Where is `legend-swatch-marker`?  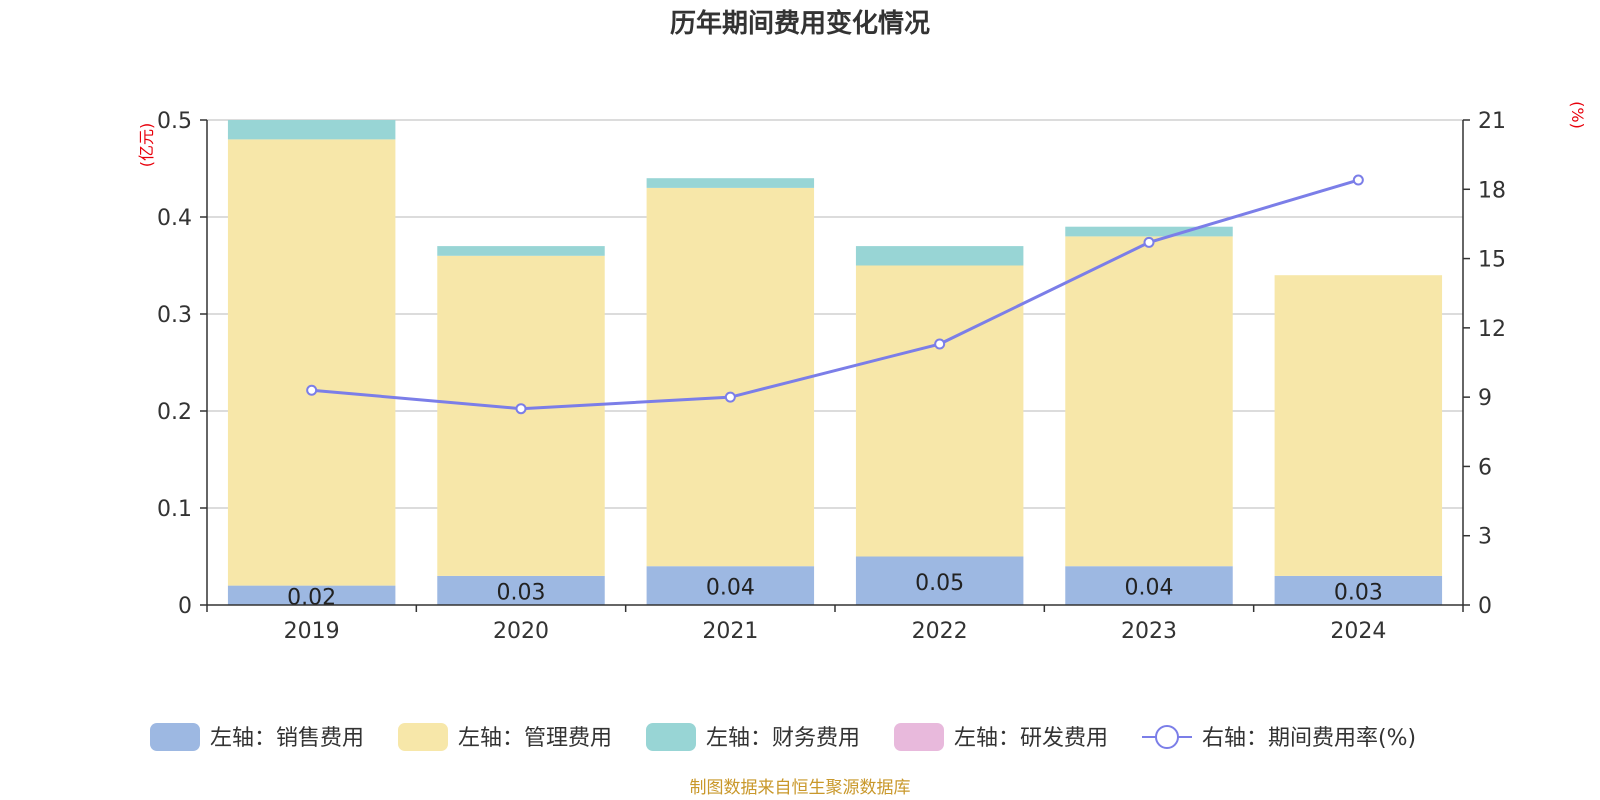 legend-swatch-marker is located at coordinates (1167, 737).